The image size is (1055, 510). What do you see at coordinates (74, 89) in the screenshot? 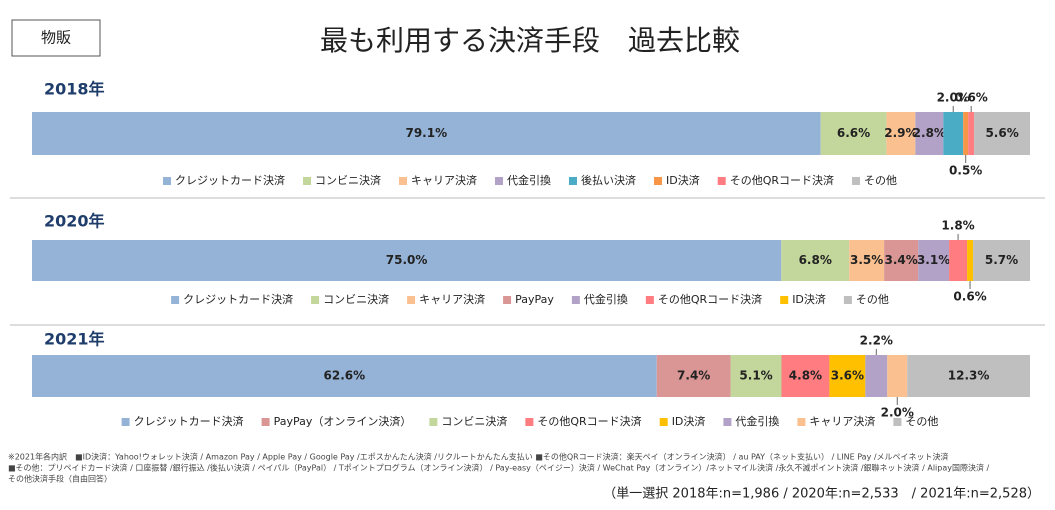
I see `chart-title: 2018年` at bounding box center [74, 89].